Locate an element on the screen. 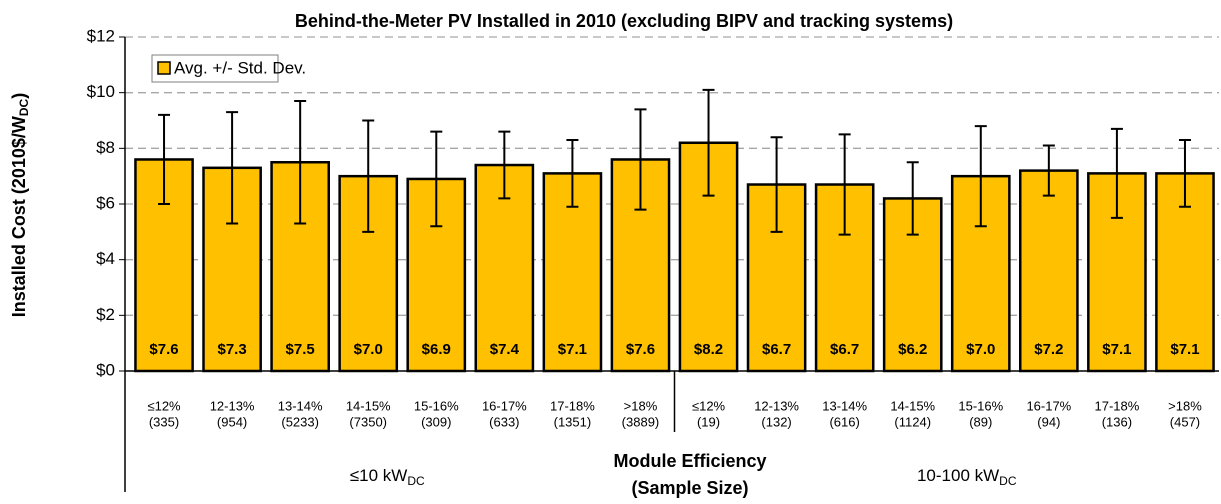  y-tick-label: $4 is located at coordinates (105, 258).